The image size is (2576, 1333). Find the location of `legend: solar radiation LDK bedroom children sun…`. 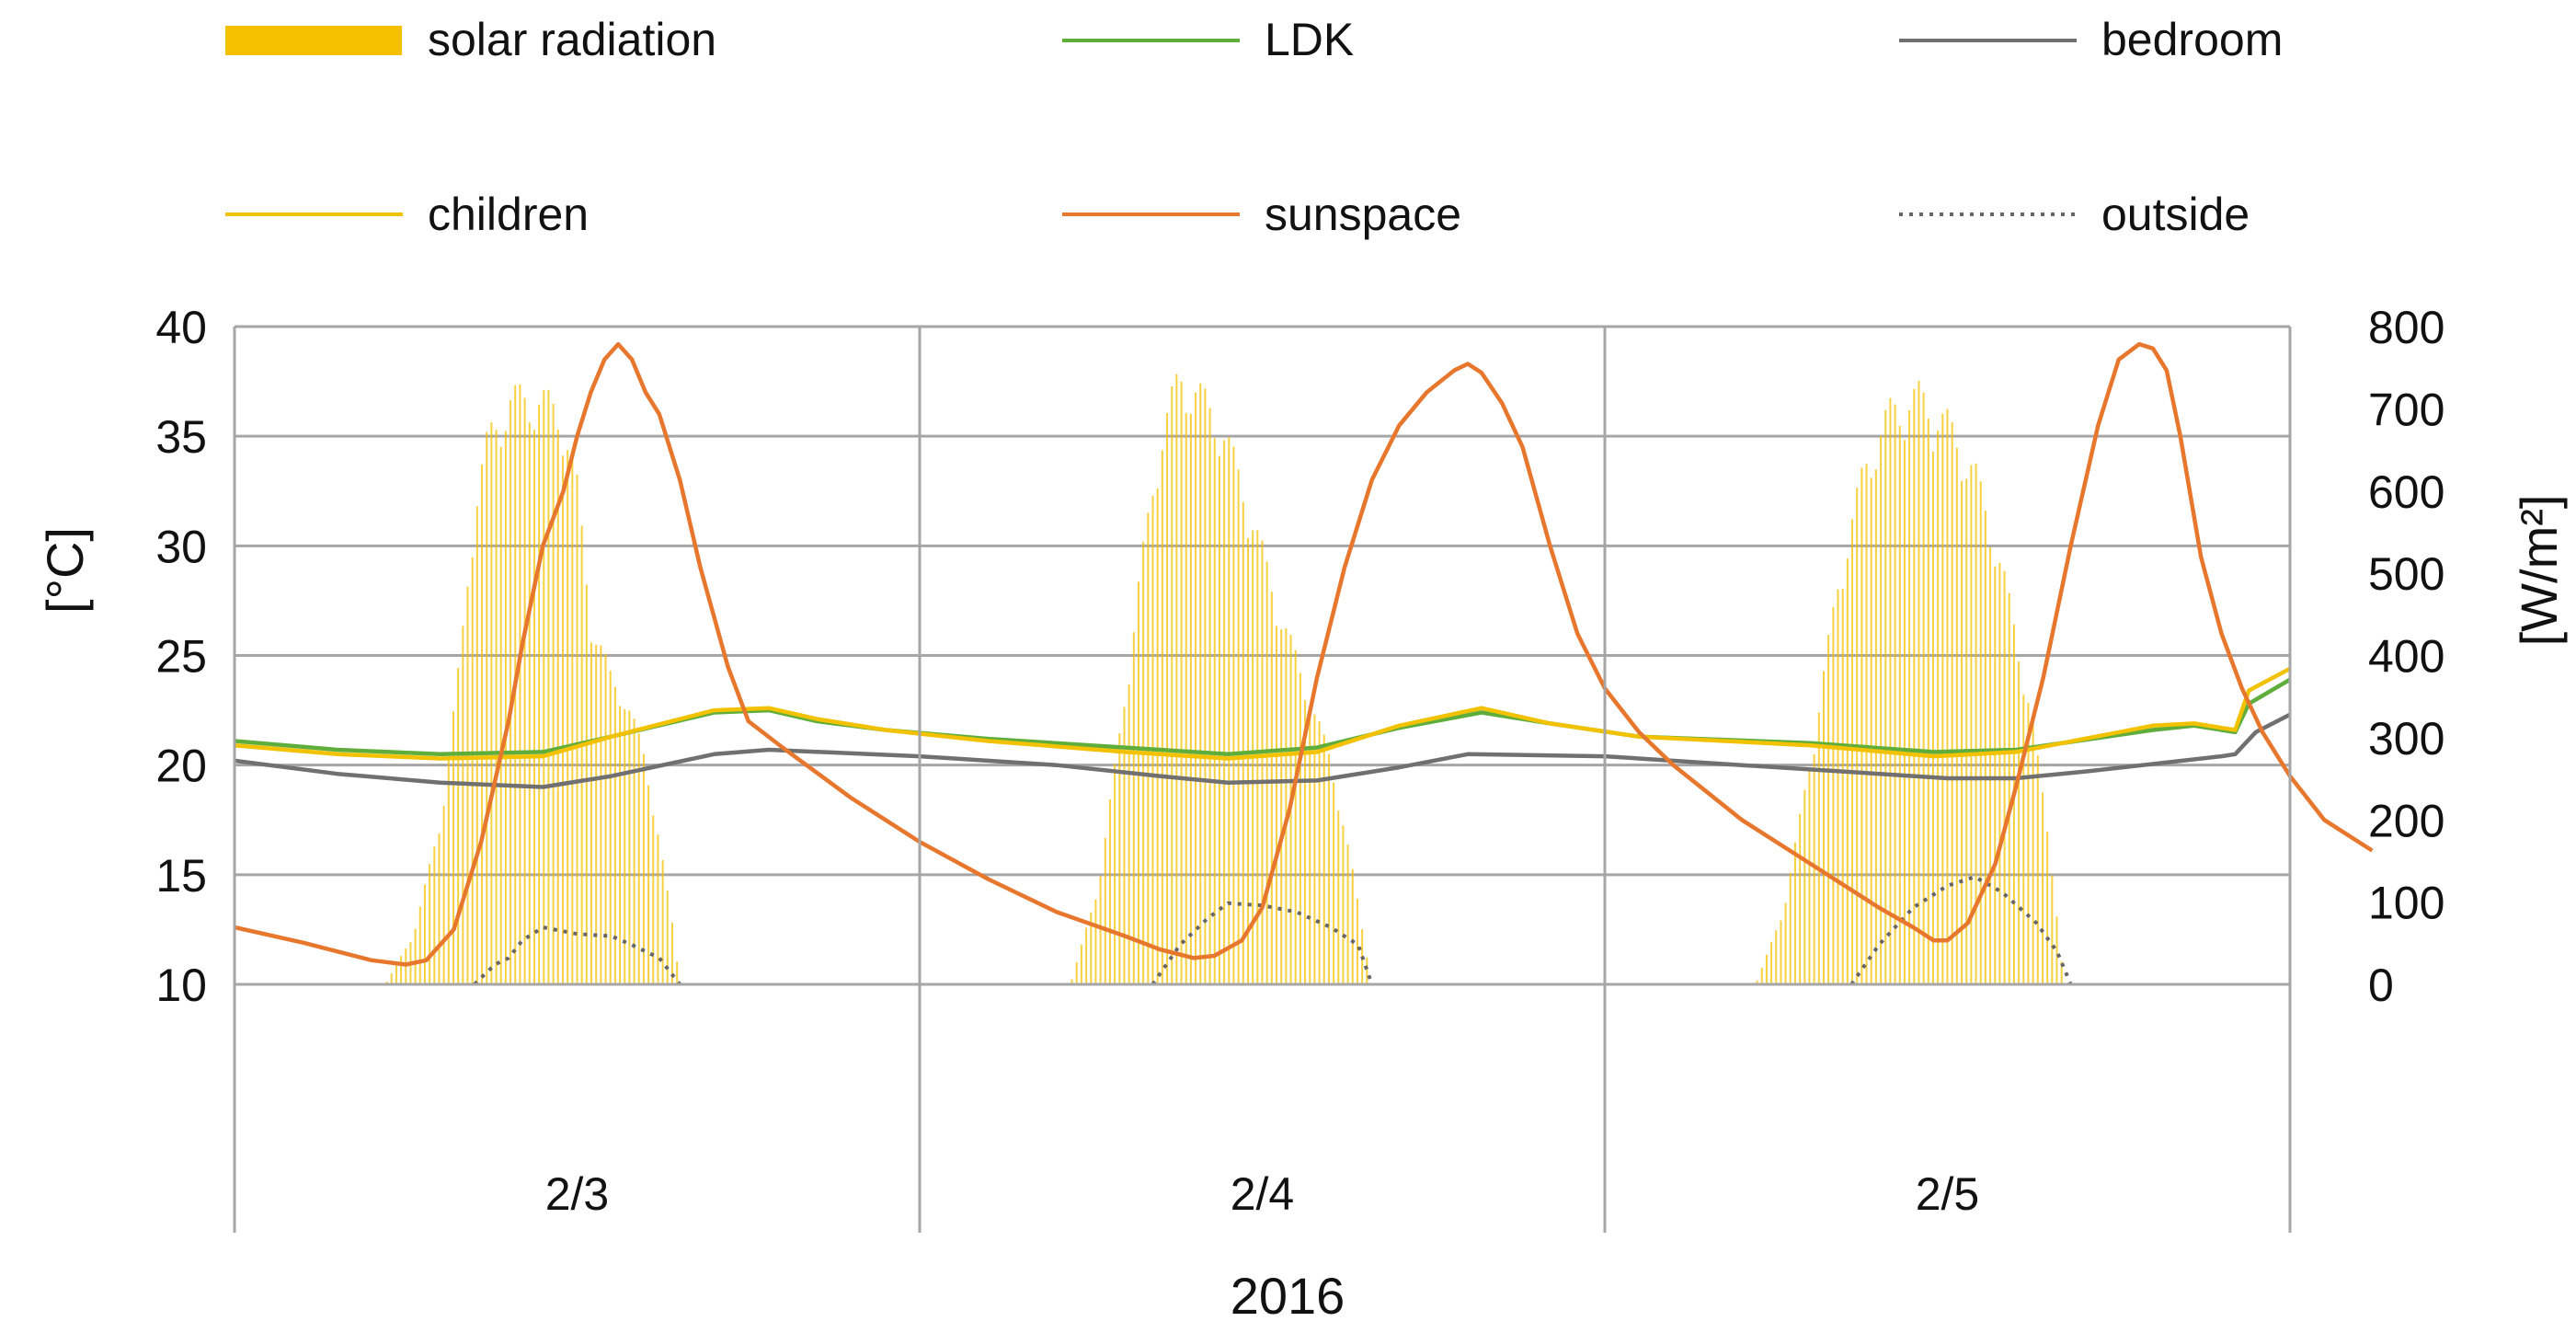

legend: solar radiation LDK bedroom children sun… is located at coordinates (1254, 127).